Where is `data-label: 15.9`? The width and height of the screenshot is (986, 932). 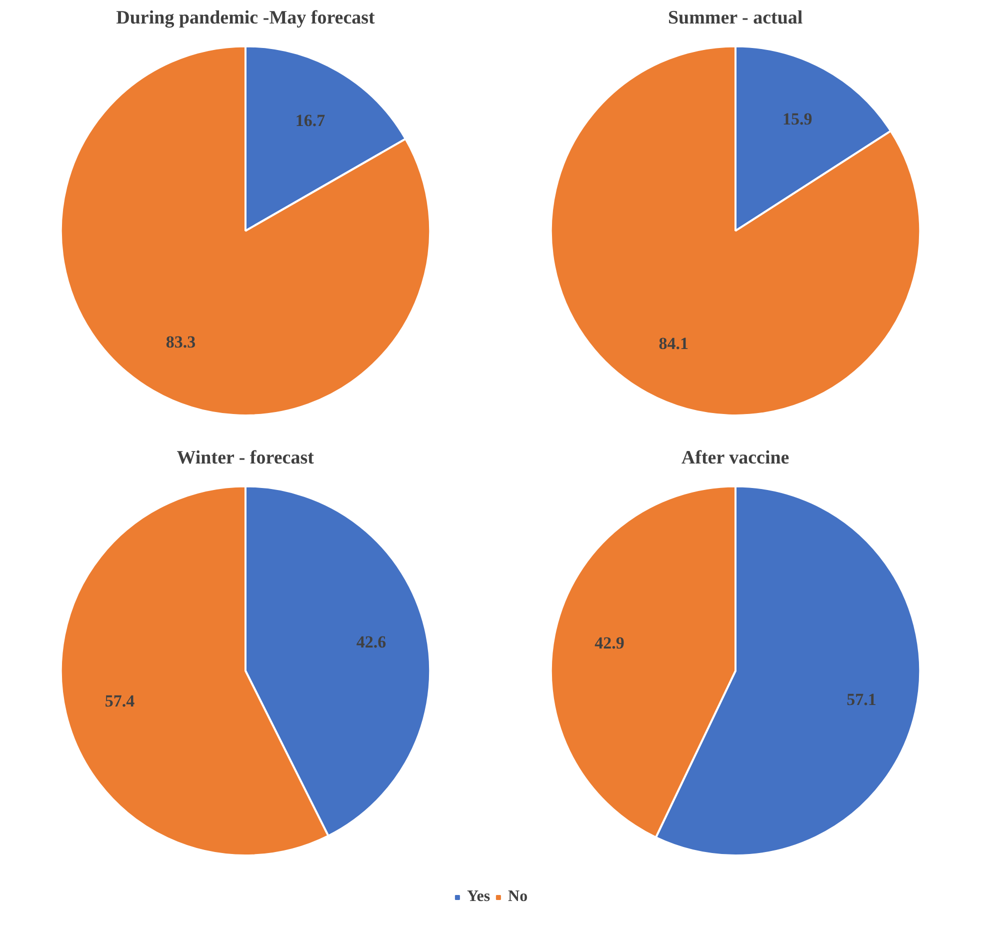
data-label: 15.9 is located at coordinates (797, 119).